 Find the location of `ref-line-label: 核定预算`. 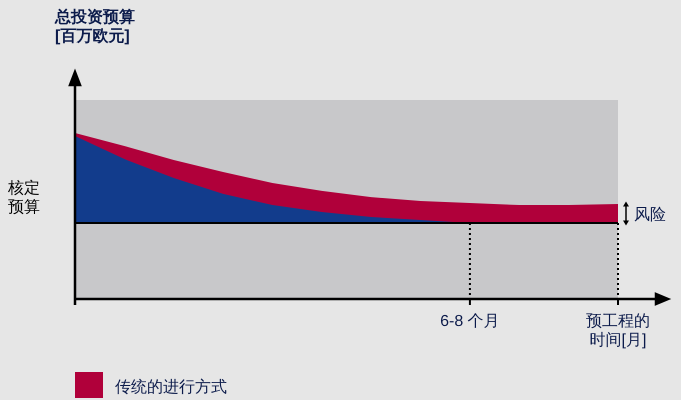

ref-line-label: 核定预算 is located at coordinates (23, 197).